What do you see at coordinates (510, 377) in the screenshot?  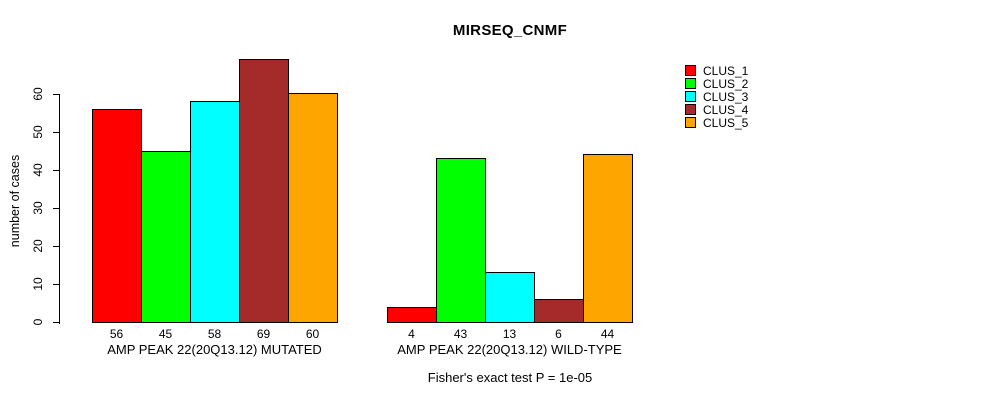 I see `footnote: Fisher's exact test P = 1e-05` at bounding box center [510, 377].